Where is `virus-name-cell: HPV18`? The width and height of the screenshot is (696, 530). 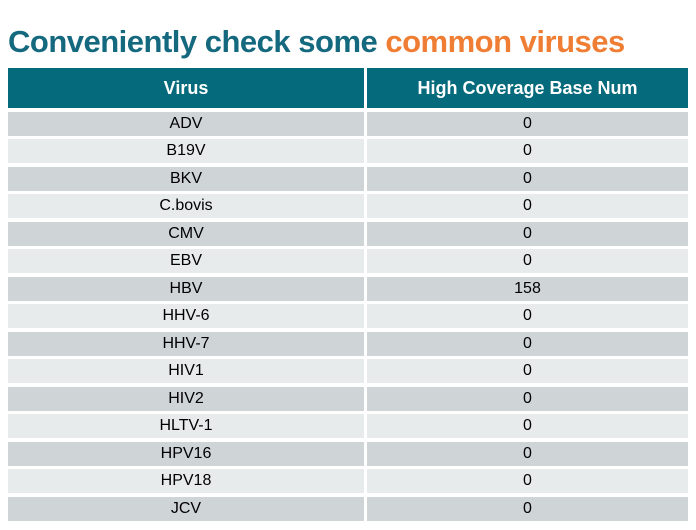
virus-name-cell: HPV18 is located at coordinates (186, 481).